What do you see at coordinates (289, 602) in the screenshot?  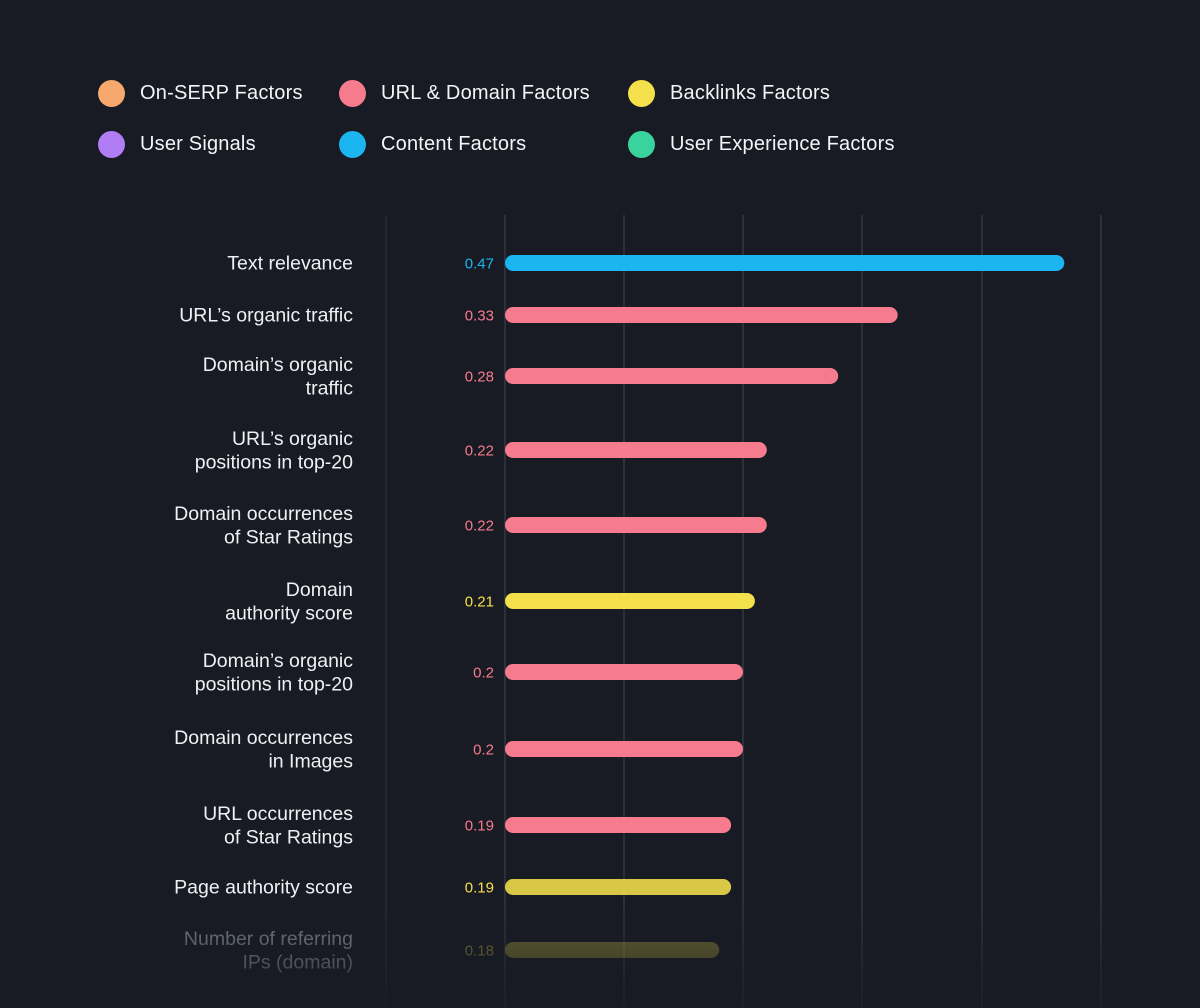 I see `category-label: Domain authority score` at bounding box center [289, 602].